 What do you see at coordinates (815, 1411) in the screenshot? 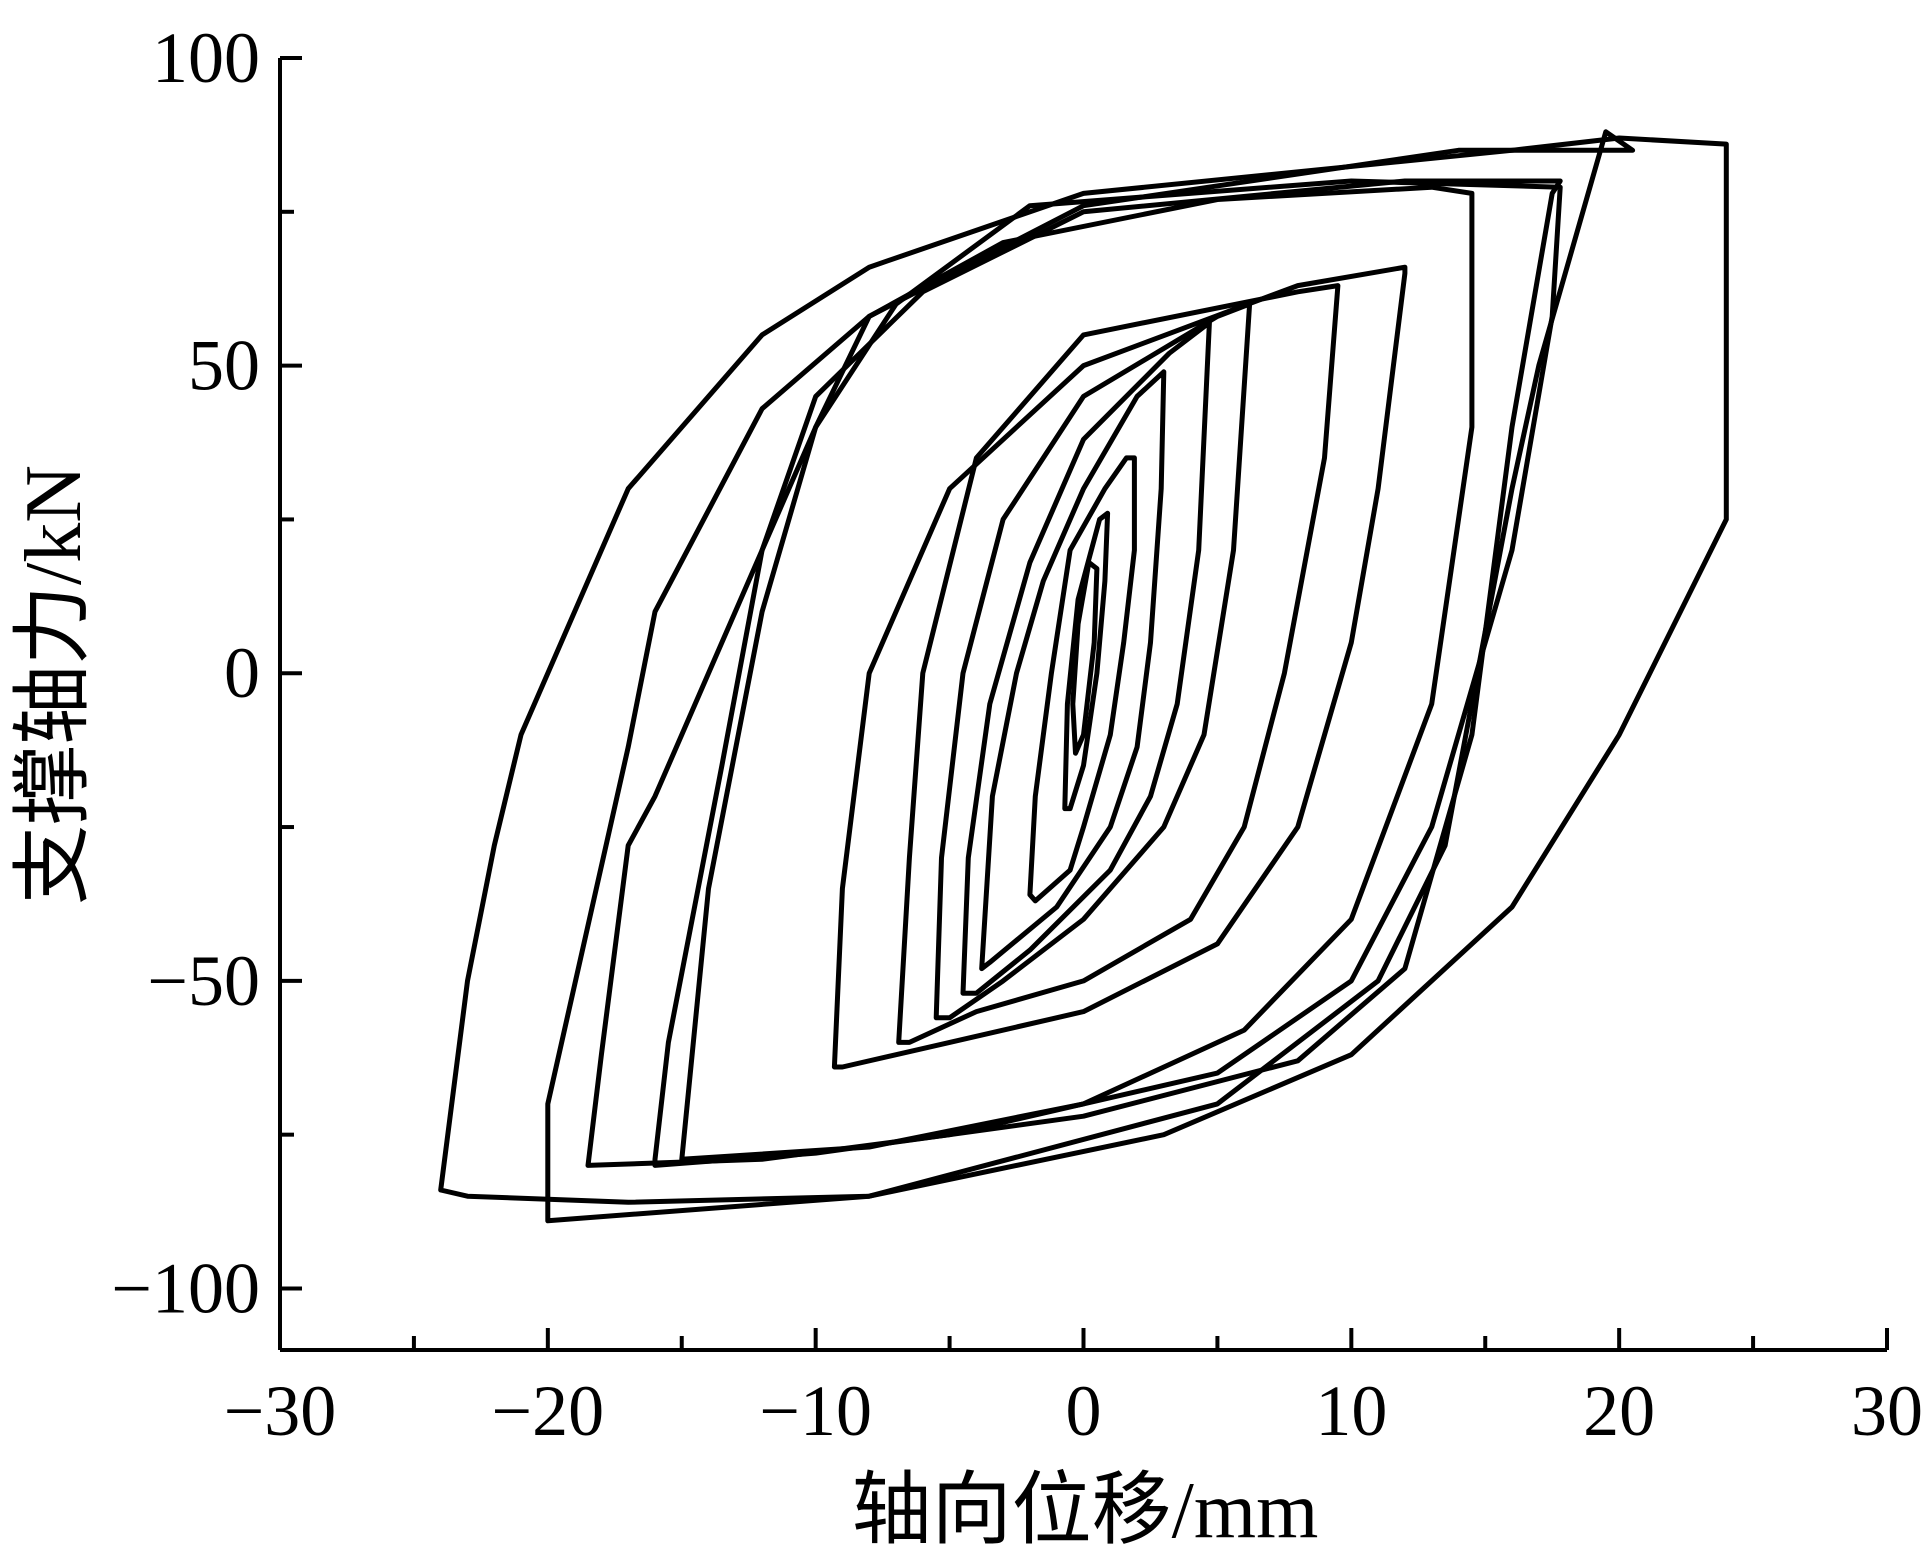
I see `x-tick-label: −10` at bounding box center [815, 1411].